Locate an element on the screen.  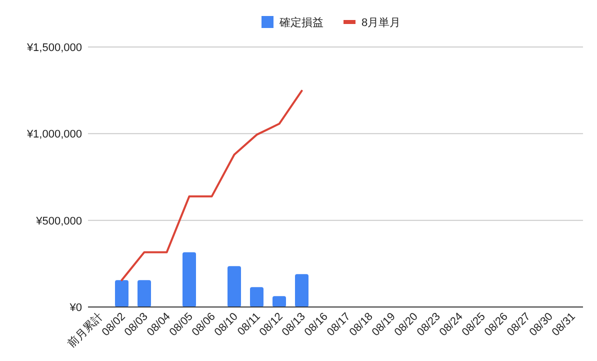
y-tick-label: ¥1,000,000 is located at coordinates (54, 134).